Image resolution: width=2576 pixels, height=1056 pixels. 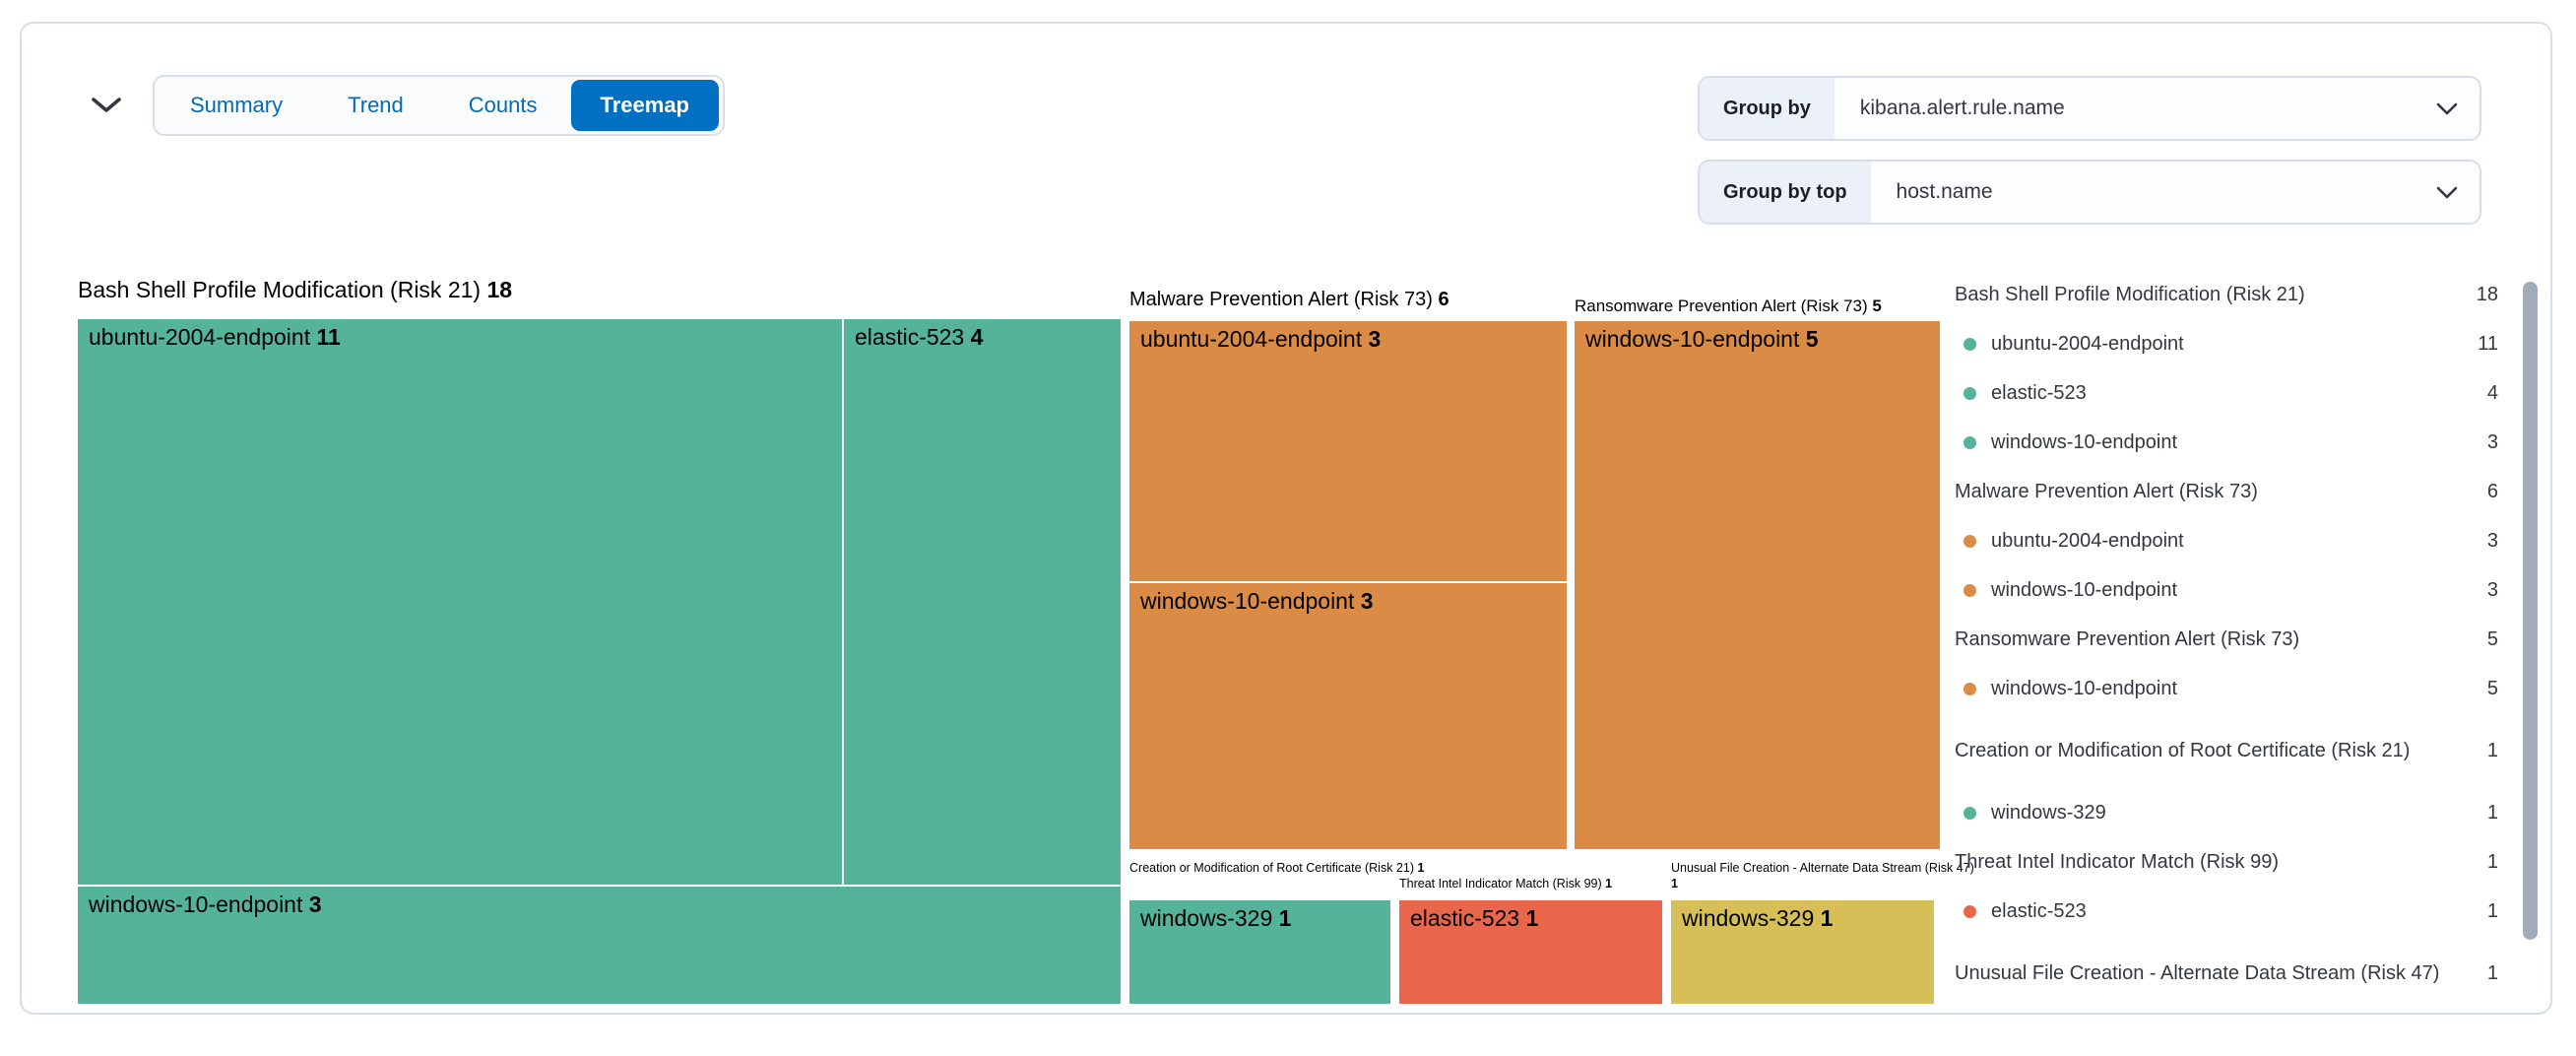 What do you see at coordinates (2226, 393) in the screenshot?
I see `legend-item-row: elastic-523 4` at bounding box center [2226, 393].